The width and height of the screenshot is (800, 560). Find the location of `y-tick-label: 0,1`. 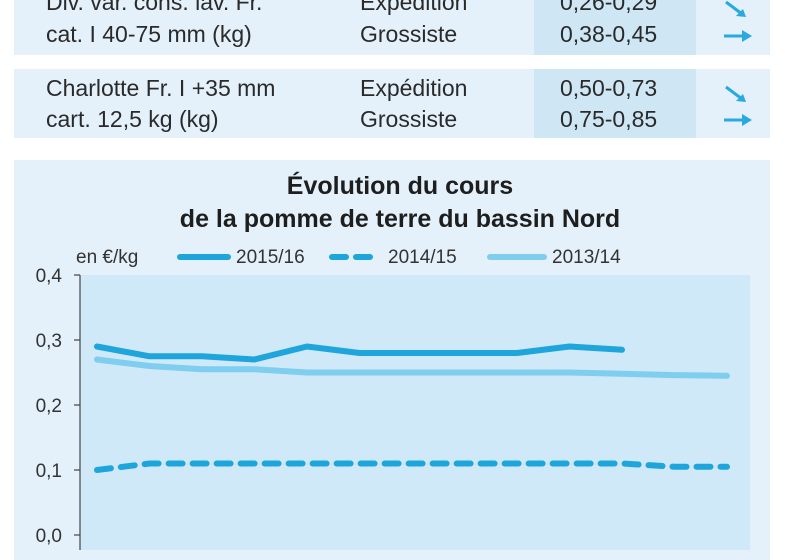

y-tick-label: 0,1 is located at coordinates (49, 471).